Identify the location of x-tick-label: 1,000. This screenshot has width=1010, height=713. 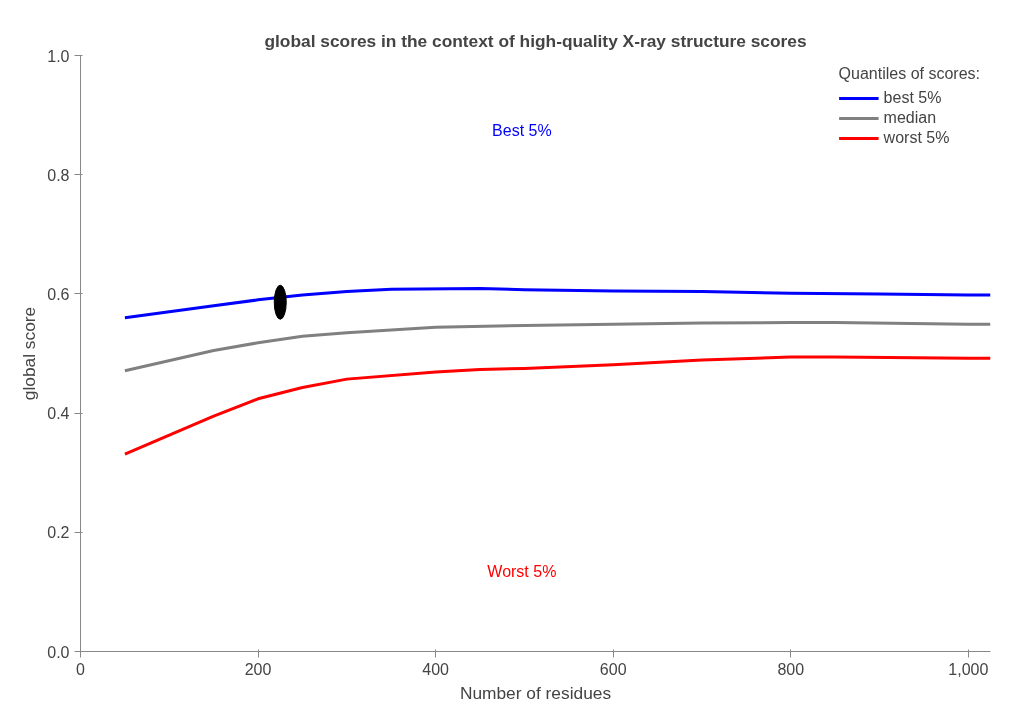
(968, 669).